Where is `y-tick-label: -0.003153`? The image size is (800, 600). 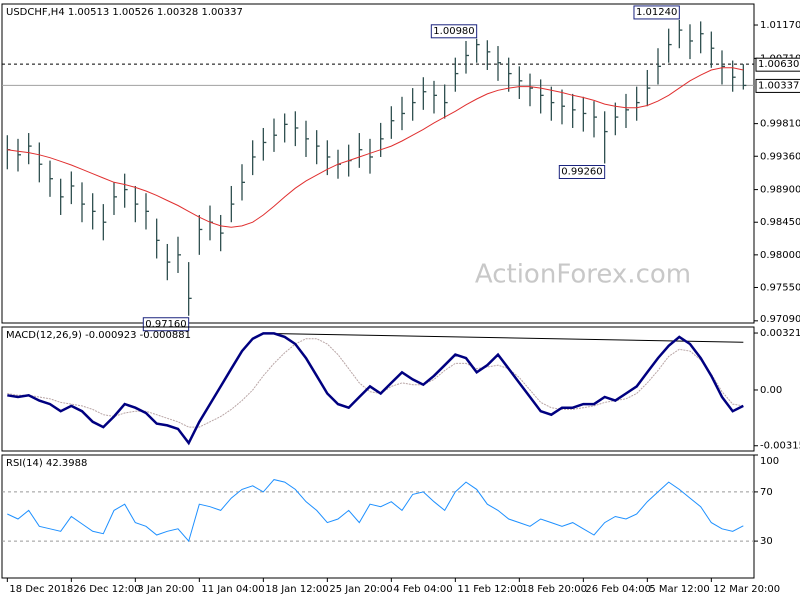 y-tick-label: -0.003153 is located at coordinates (780, 446).